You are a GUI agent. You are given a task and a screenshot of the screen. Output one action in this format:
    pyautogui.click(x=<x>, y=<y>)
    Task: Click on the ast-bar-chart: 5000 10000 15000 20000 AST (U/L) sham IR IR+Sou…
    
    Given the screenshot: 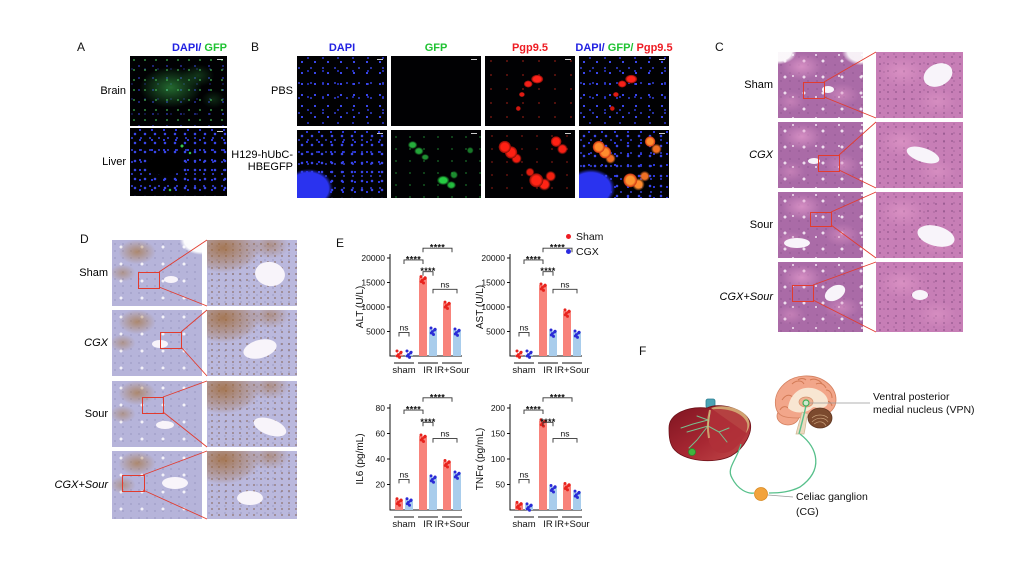 What is the action you would take?
    pyautogui.click(x=532, y=309)
    